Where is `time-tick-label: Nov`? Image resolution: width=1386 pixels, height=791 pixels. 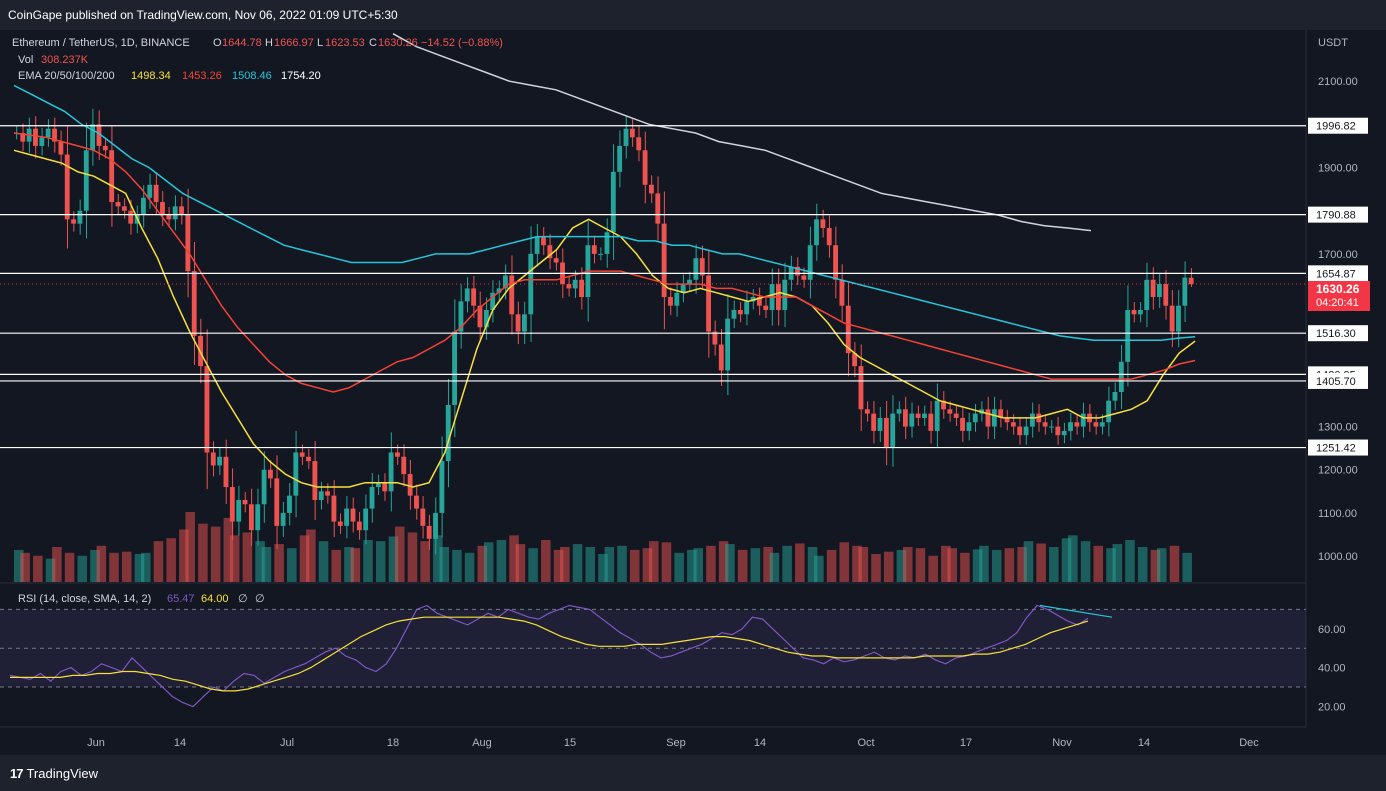 time-tick-label: Nov is located at coordinates (1062, 743).